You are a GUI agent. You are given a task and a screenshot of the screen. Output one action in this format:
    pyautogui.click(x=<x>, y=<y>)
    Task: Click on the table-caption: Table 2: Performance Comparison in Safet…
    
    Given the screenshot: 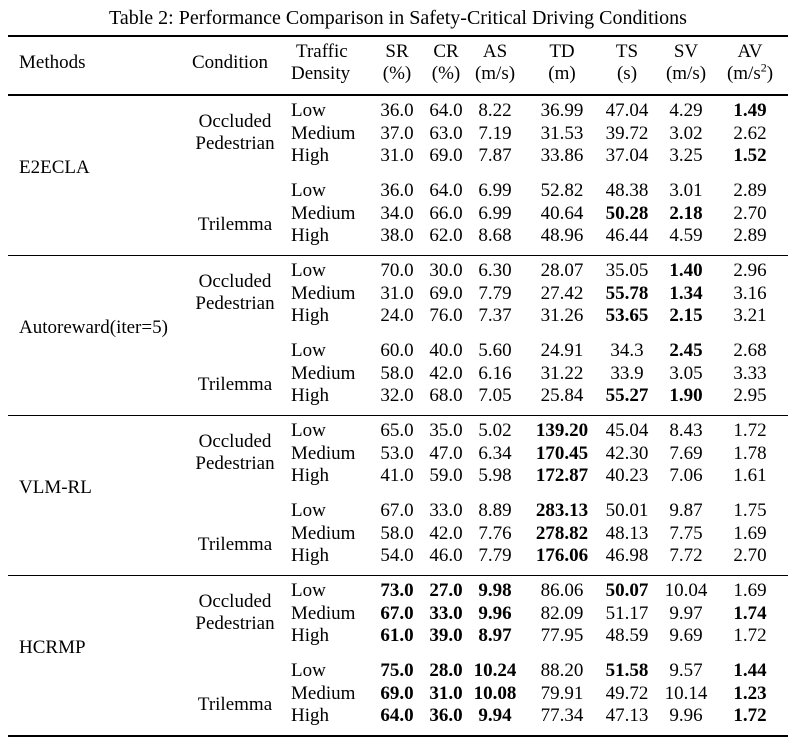 What is the action you would take?
    pyautogui.click(x=398, y=18)
    